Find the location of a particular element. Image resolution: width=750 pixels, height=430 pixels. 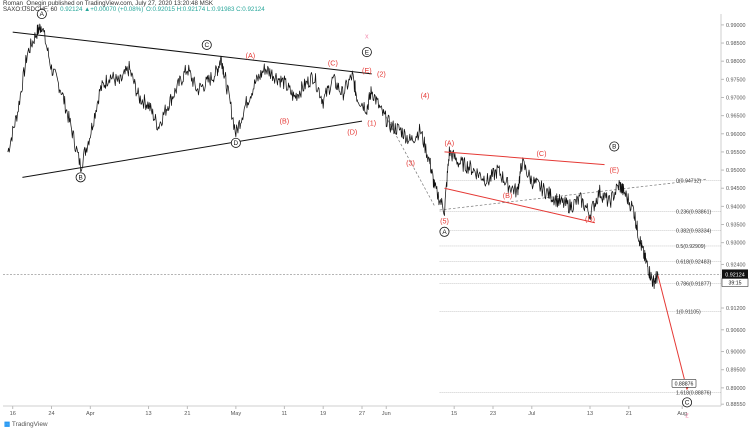

y-tick-label: 0.98500 is located at coordinates (736, 44).